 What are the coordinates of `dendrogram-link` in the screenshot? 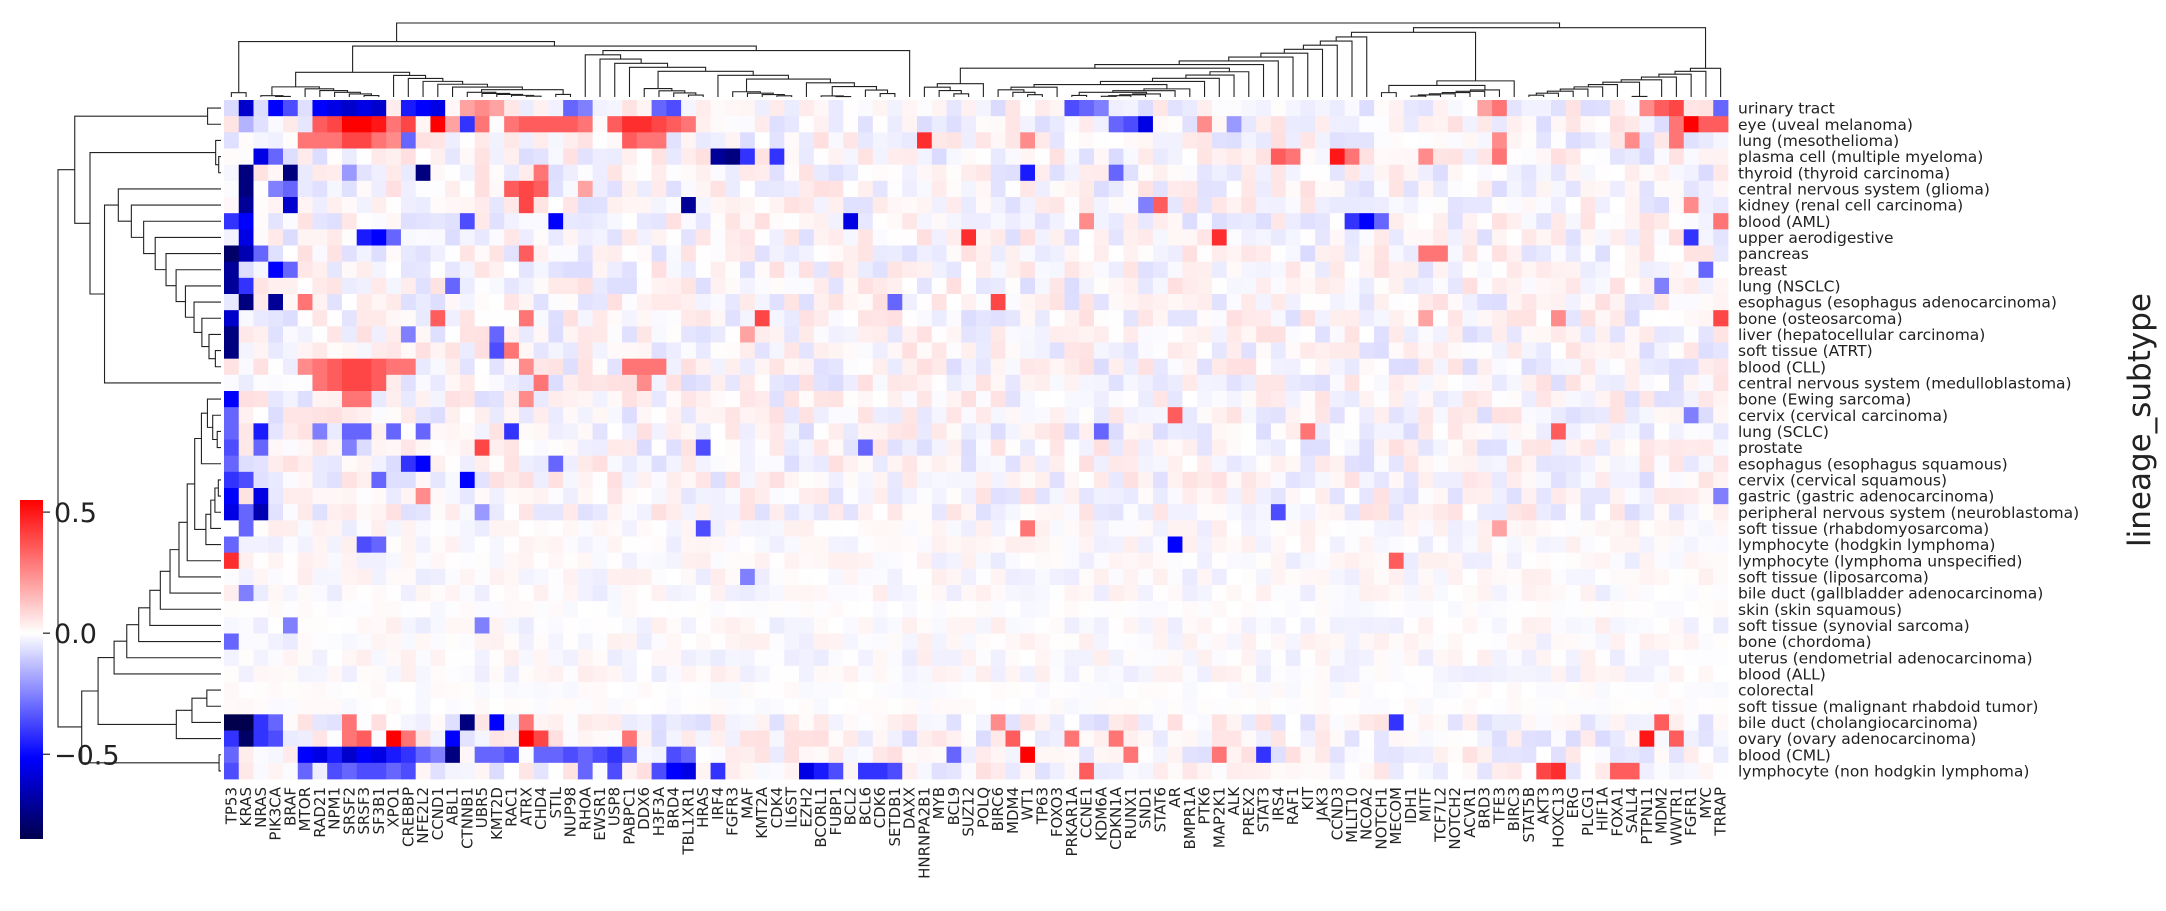 It's located at (1100, 86).